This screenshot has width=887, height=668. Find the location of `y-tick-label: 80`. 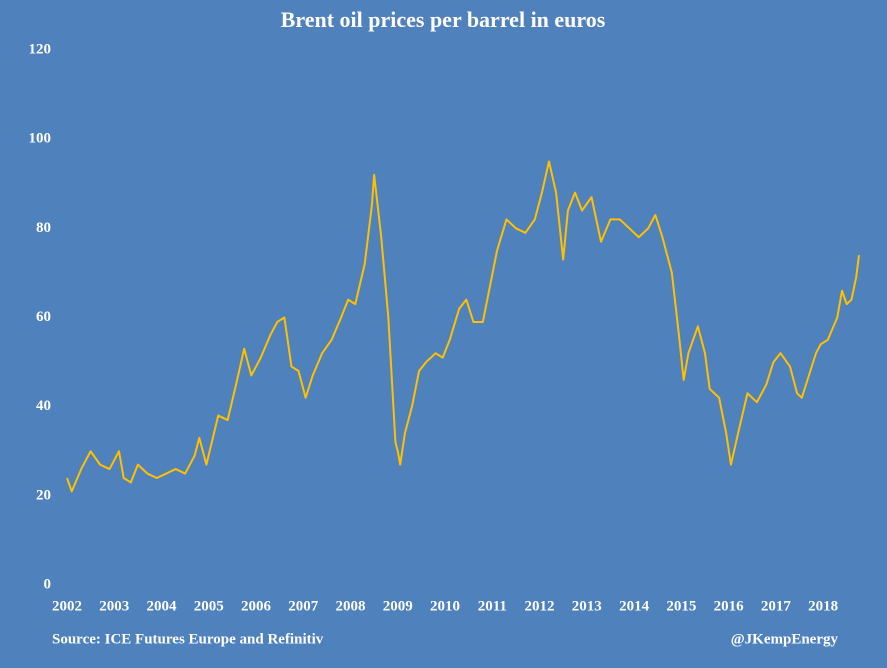

y-tick-label: 80 is located at coordinates (43, 228).